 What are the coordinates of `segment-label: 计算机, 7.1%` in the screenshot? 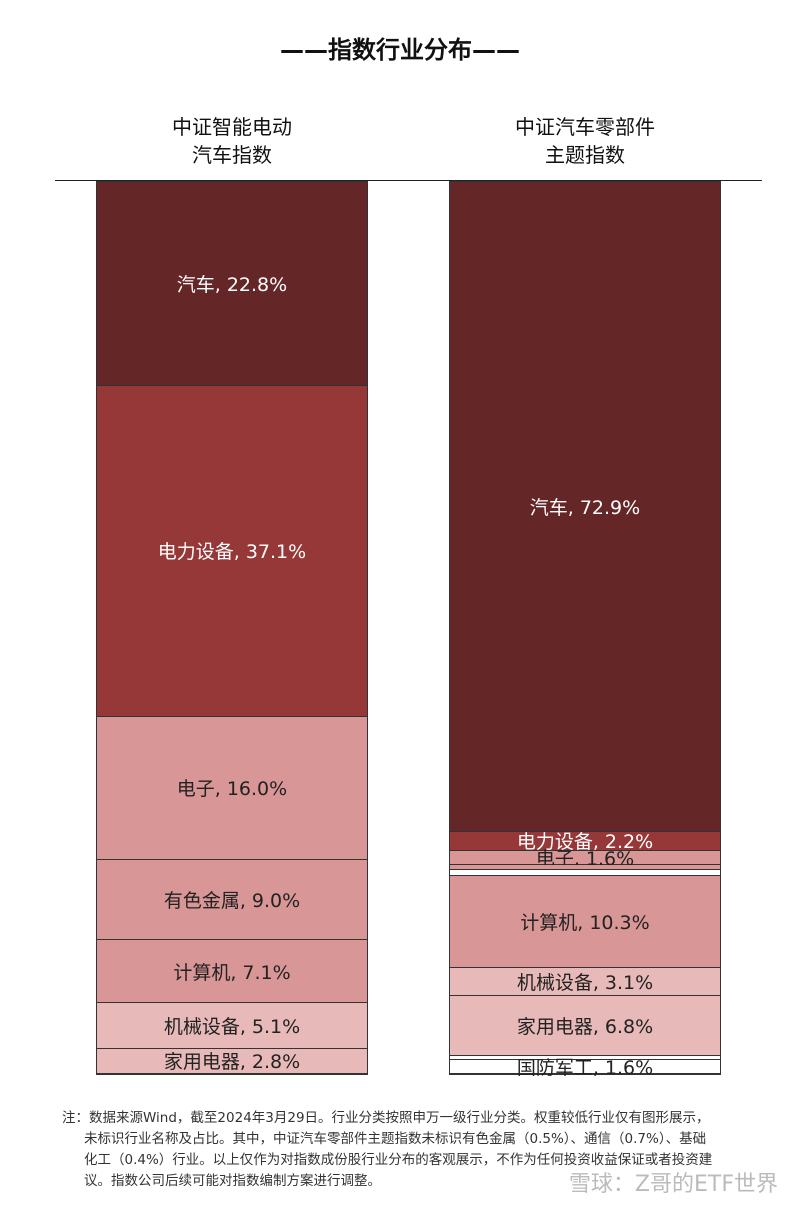 It's located at (232, 972).